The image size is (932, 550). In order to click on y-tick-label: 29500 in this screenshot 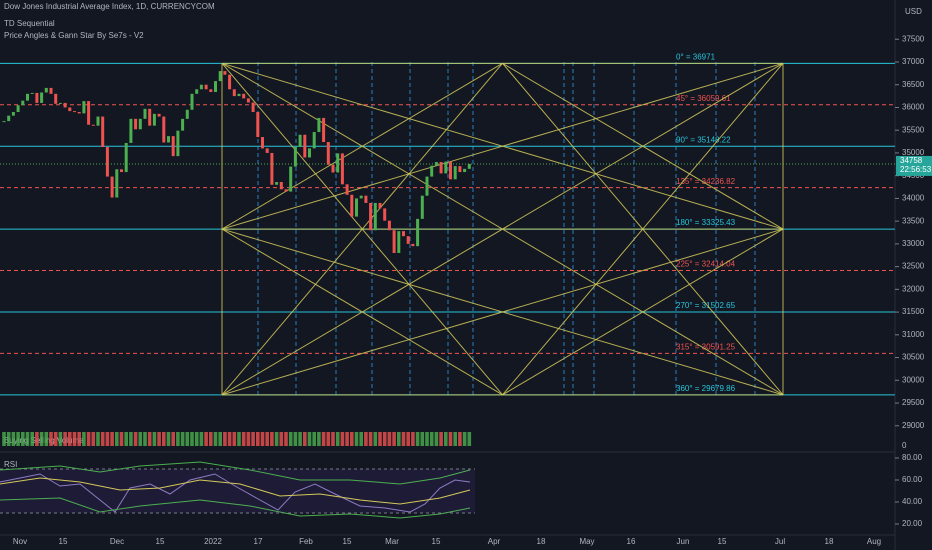, I will do `click(913, 402)`.